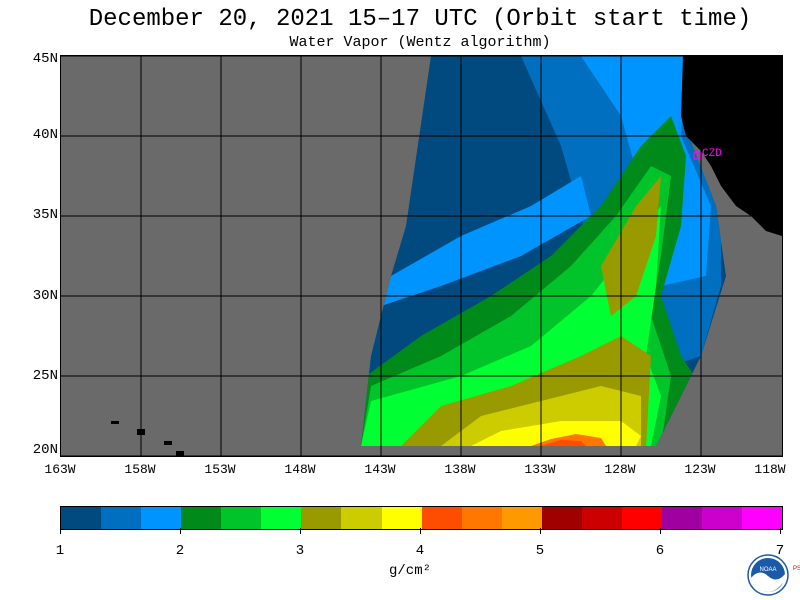  Describe the element at coordinates (60, 469) in the screenshot. I see `lon-label-163w: 163W` at that location.